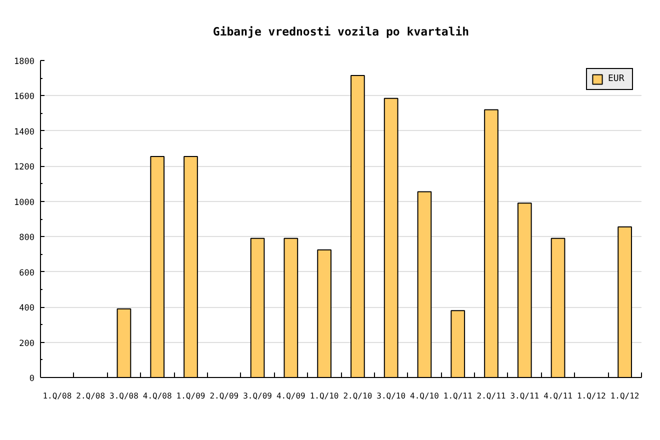 The height and width of the screenshot is (440, 660). What do you see at coordinates (91, 396) in the screenshot?
I see `x-tick-label: 2.Q/08` at bounding box center [91, 396].